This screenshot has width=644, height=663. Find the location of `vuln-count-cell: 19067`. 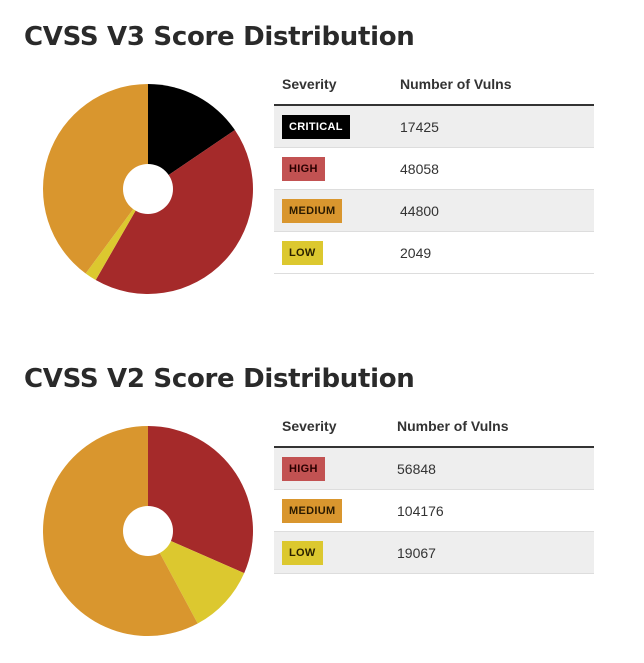

vuln-count-cell: 19067 is located at coordinates (495, 552).